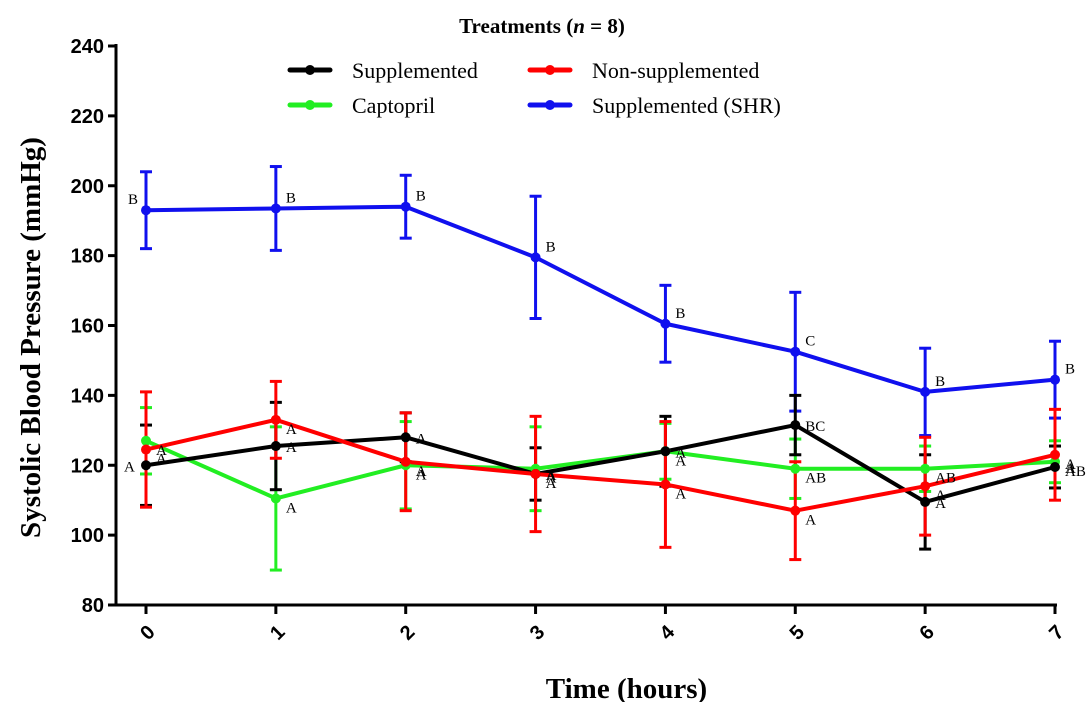  I want to click on y-tick-label: 120, so click(87, 466).